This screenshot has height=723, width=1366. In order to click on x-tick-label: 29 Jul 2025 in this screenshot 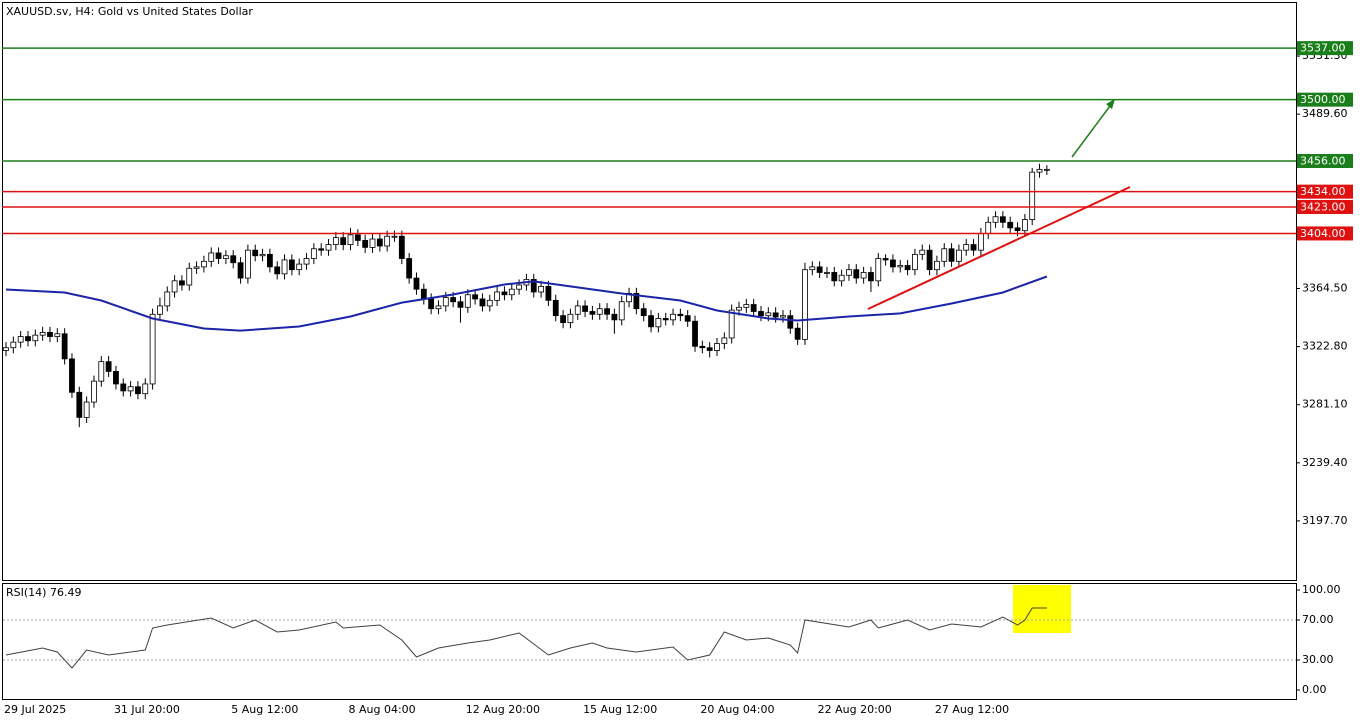, I will do `click(35, 709)`.